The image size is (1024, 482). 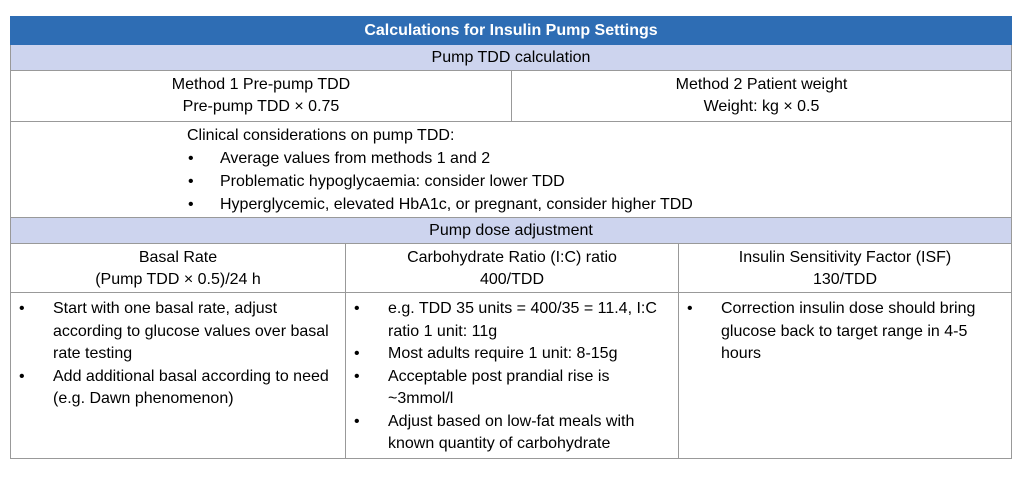 What do you see at coordinates (761, 84) in the screenshot?
I see `method-2-name: Method 2 Patient weight` at bounding box center [761, 84].